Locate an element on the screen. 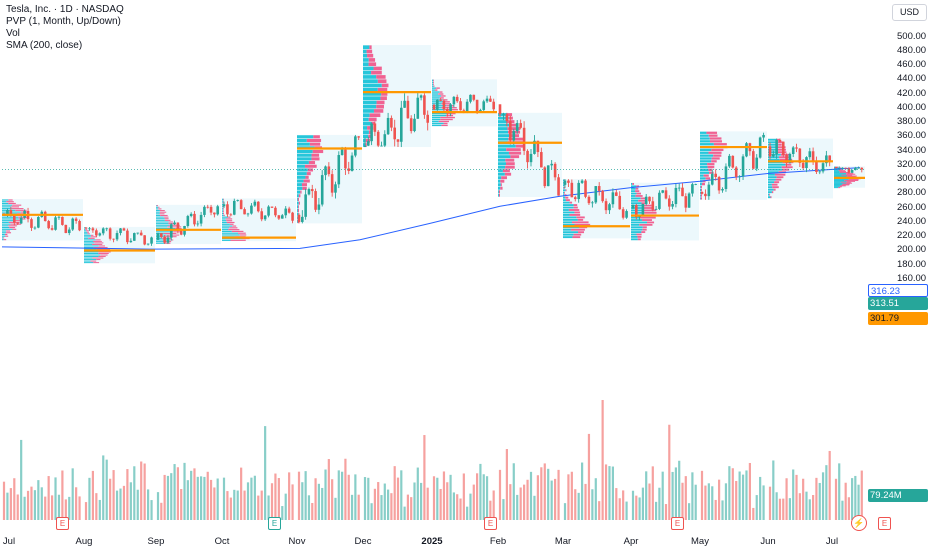  currency-button: USD is located at coordinates (909, 12).